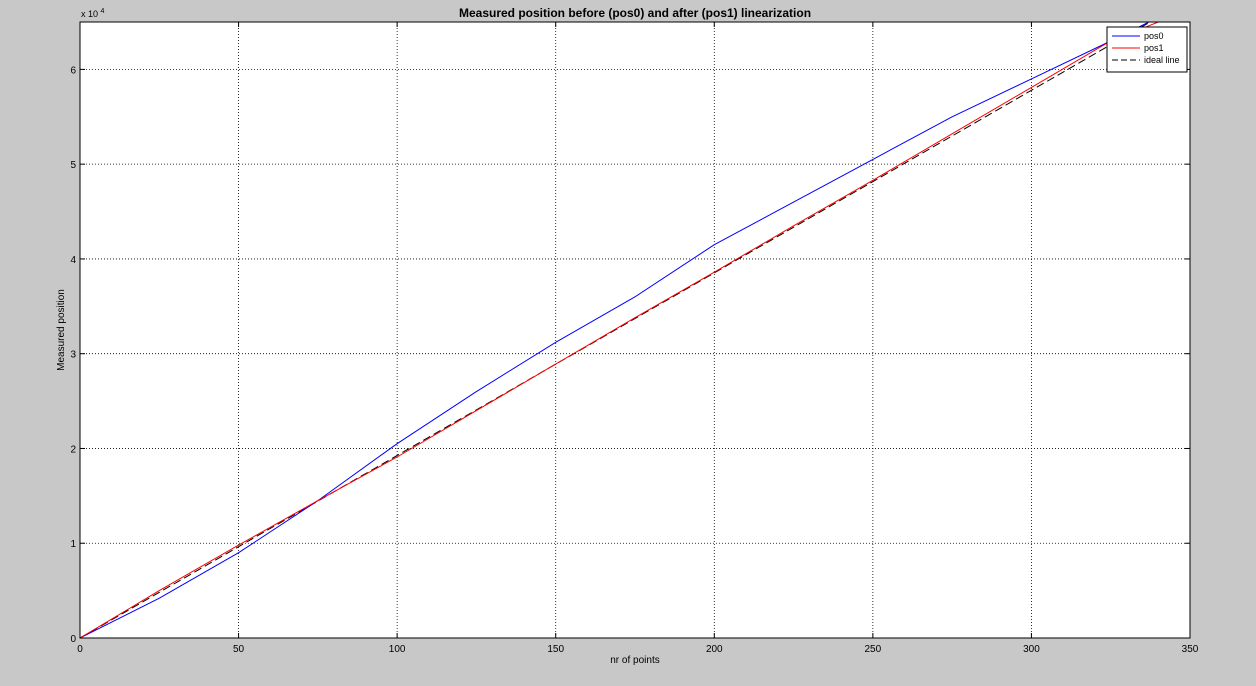 The height and width of the screenshot is (686, 1256). I want to click on y-axis-exponent: x 10 4, so click(93, 13).